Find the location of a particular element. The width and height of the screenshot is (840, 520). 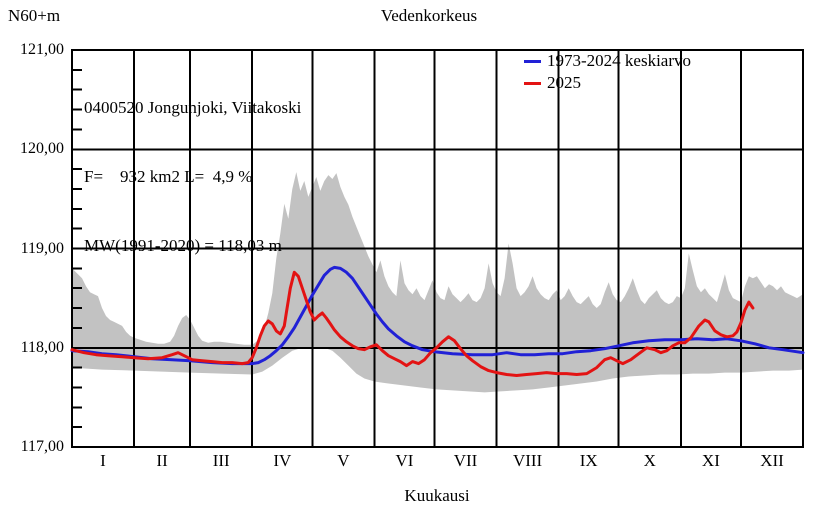

month-label-III: III is located at coordinates (221, 460).